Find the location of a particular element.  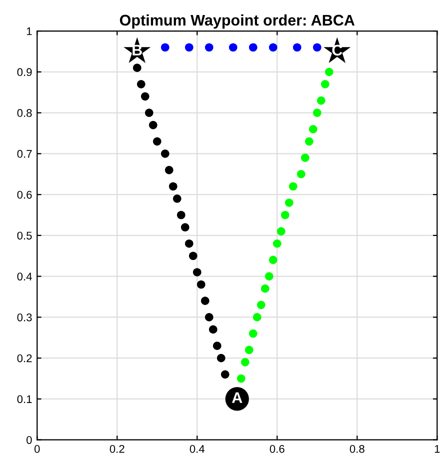

y-tick-label: 0.6 is located at coordinates (24, 194).